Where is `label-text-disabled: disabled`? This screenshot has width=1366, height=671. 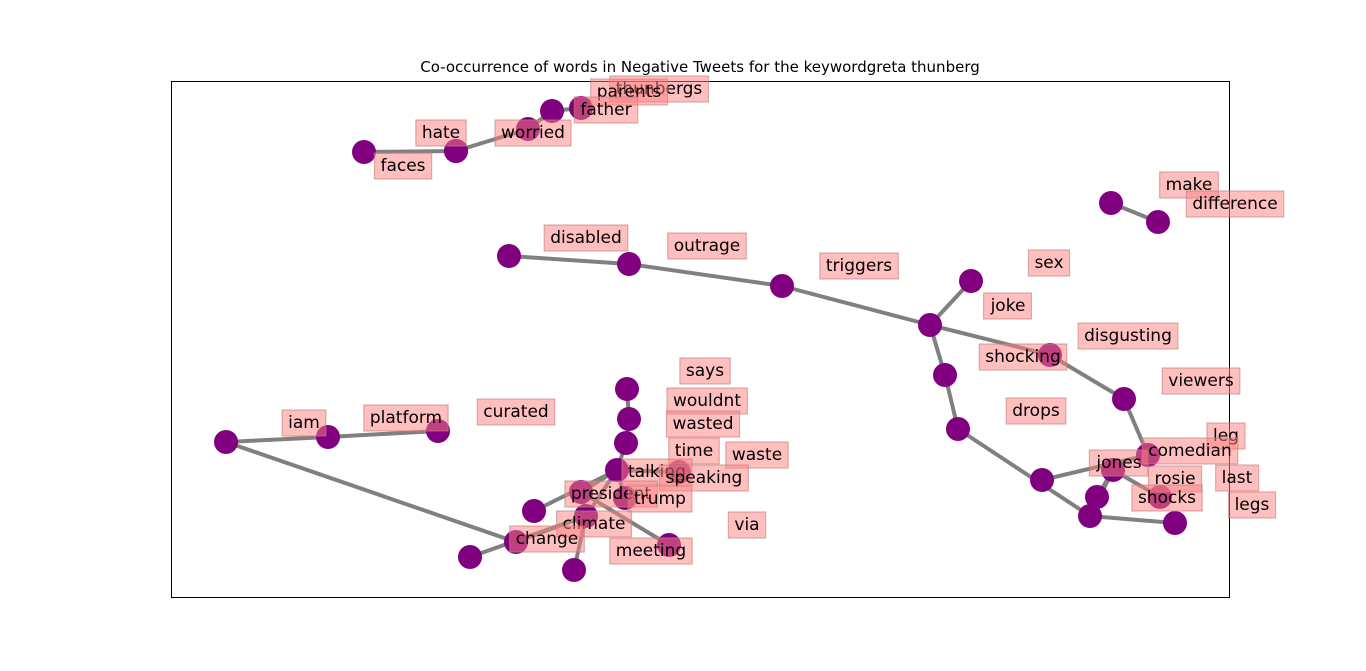
label-text-disabled: disabled is located at coordinates (586, 238).